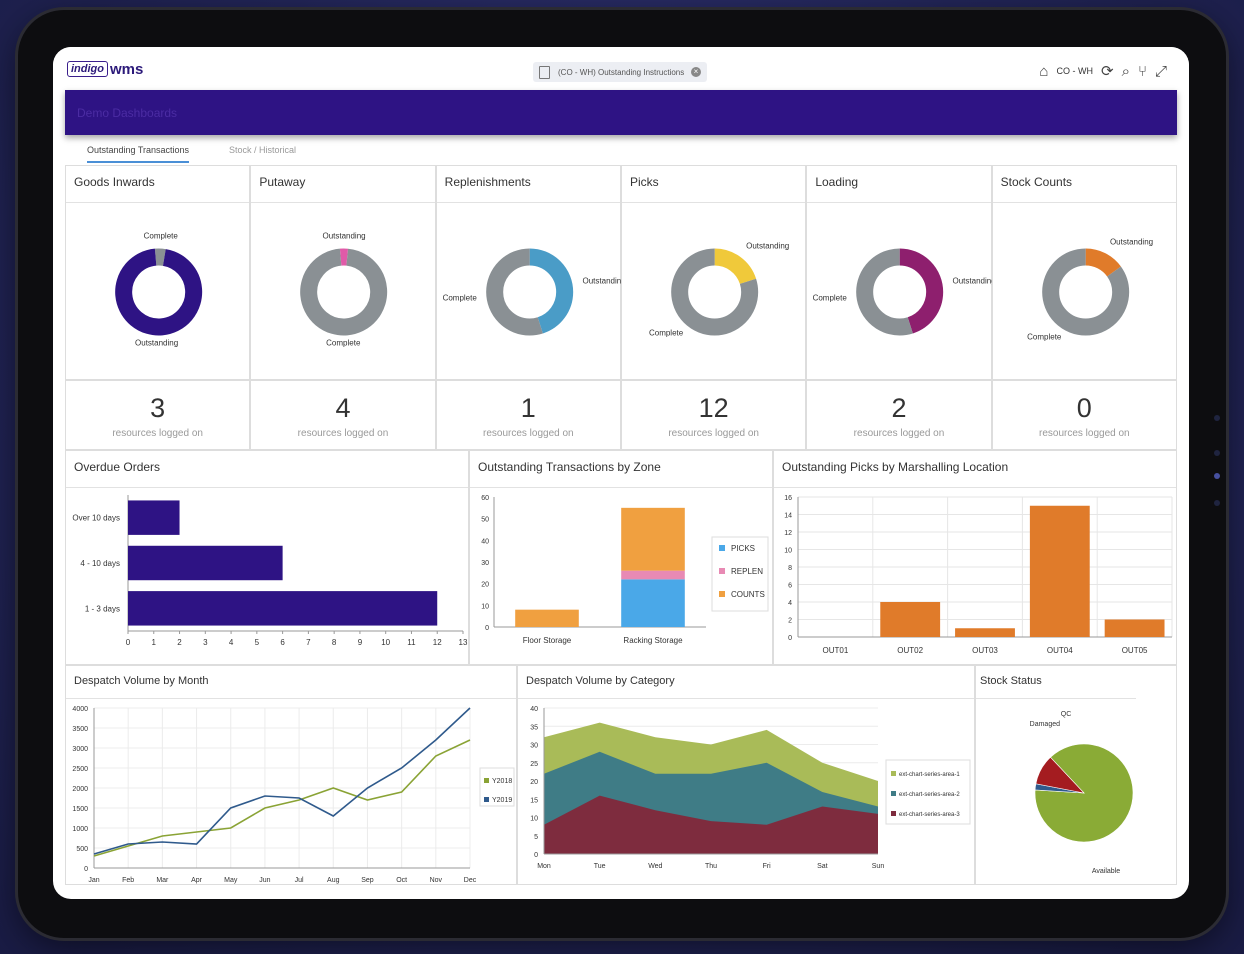 The width and height of the screenshot is (1244, 954). Describe the element at coordinates (80, 809) in the screenshot. I see `y-tick: 1500` at that location.